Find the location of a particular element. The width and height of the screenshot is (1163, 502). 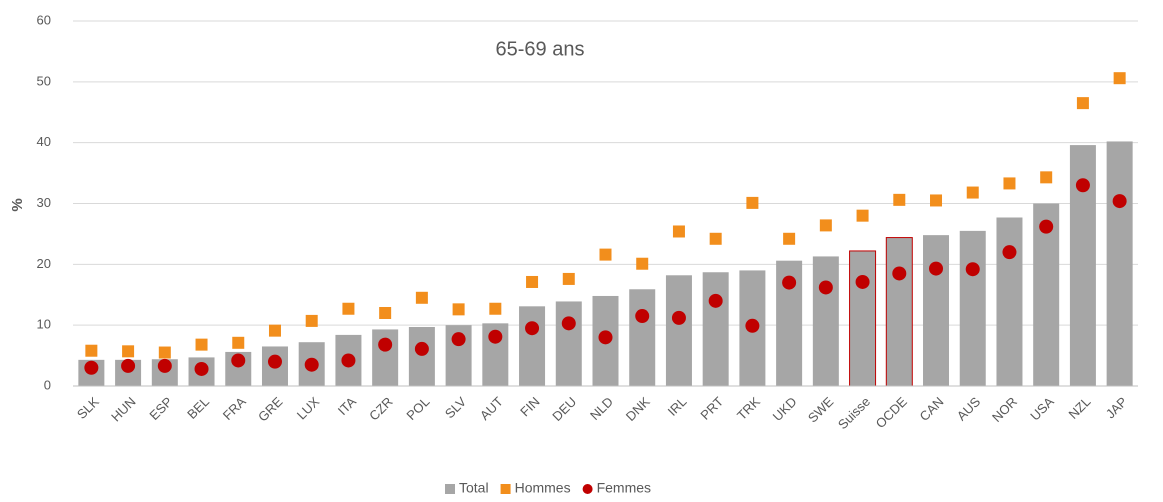

x-tick-label: HUN is located at coordinates (123, 409).